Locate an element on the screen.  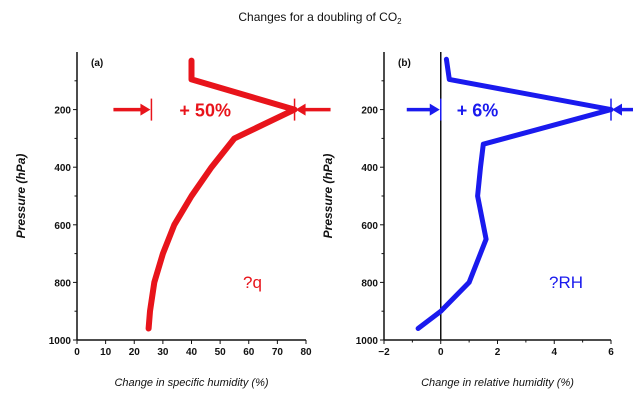
x-tick-label: 4 is located at coordinates (554, 352).